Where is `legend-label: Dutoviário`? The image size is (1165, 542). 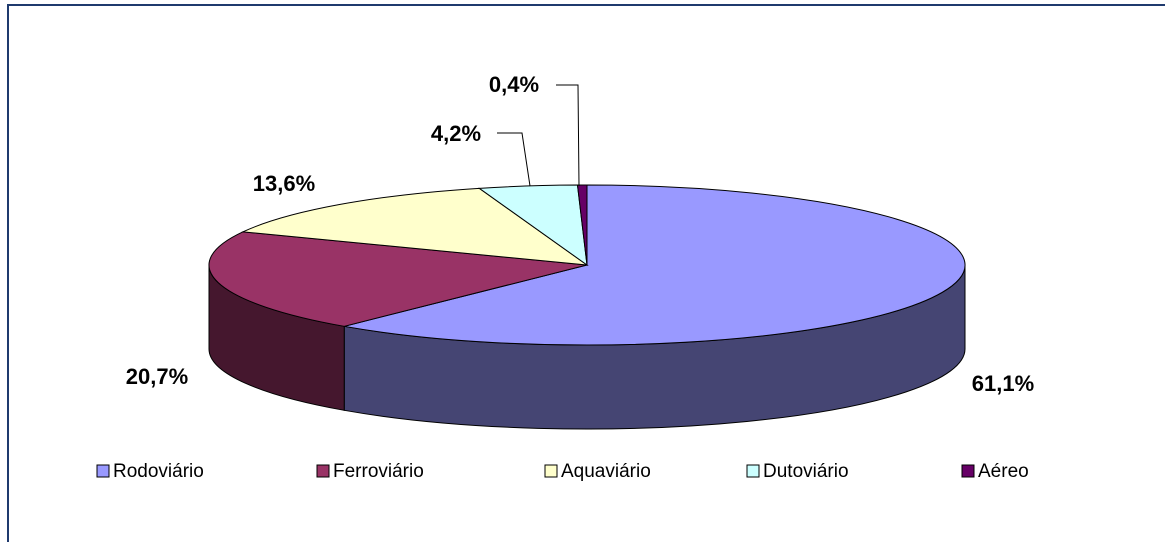
legend-label: Dutoviário is located at coordinates (806, 471).